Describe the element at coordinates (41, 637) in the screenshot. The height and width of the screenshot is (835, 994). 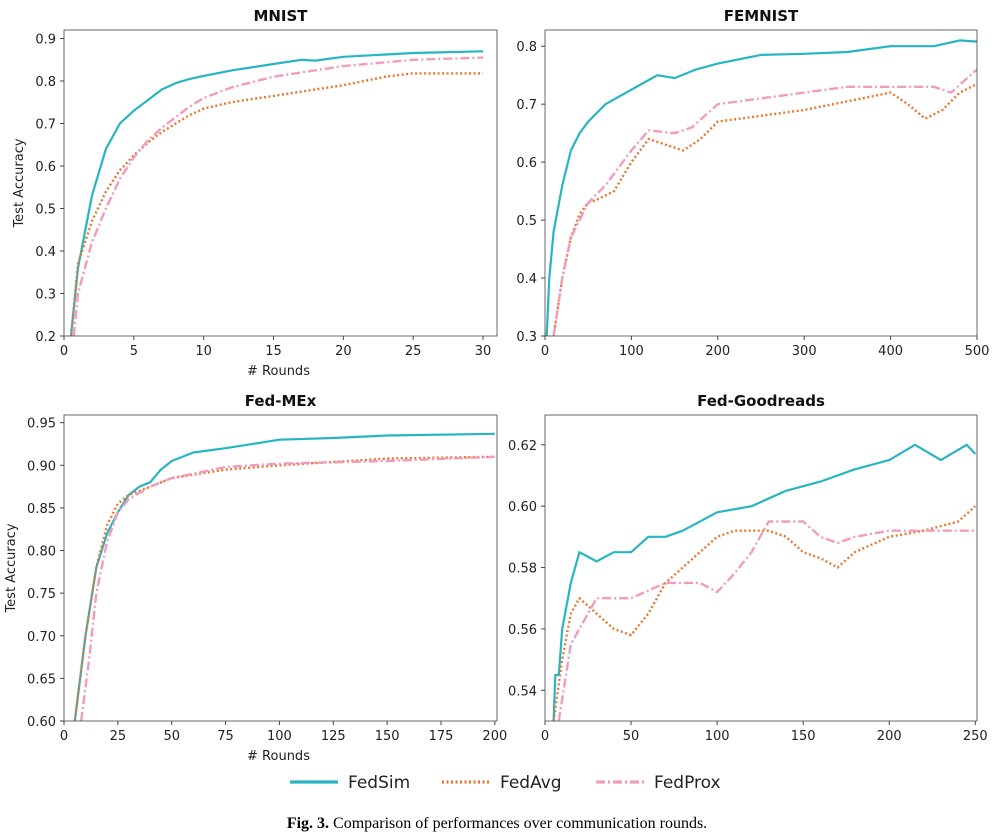
I see `y-tick-label: 0.70` at that location.